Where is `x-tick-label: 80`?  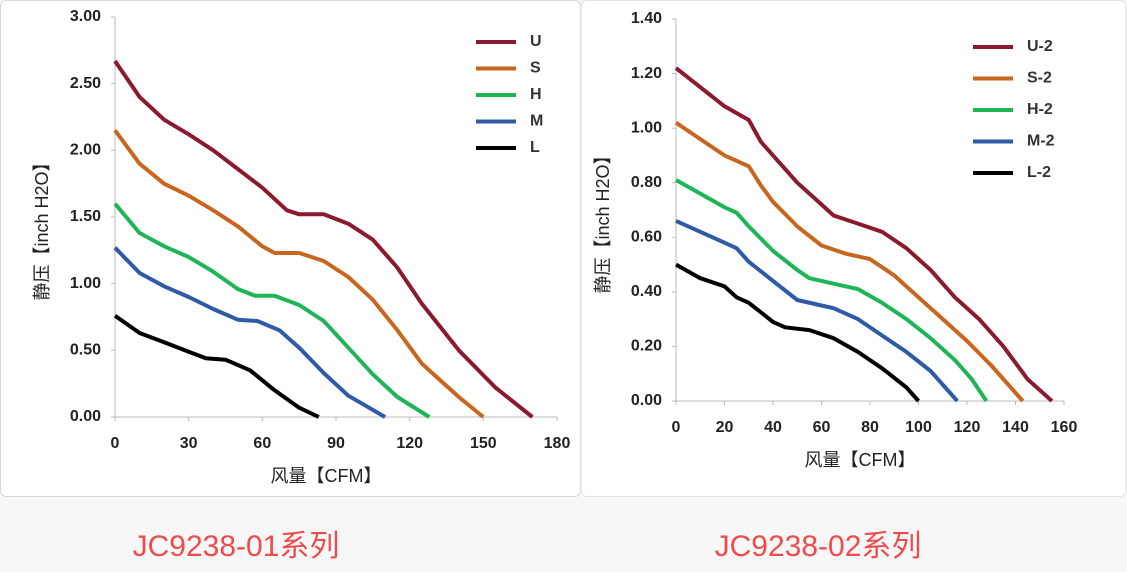 x-tick-label: 80 is located at coordinates (870, 427).